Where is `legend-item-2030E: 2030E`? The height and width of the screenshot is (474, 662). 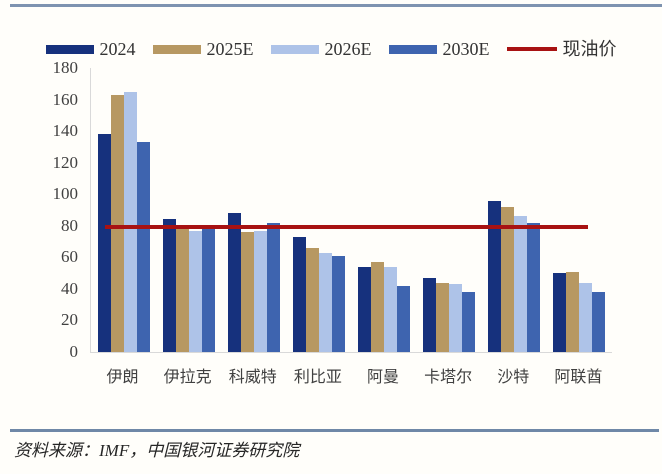
legend-item-2030E: 2030E is located at coordinates (439, 49).